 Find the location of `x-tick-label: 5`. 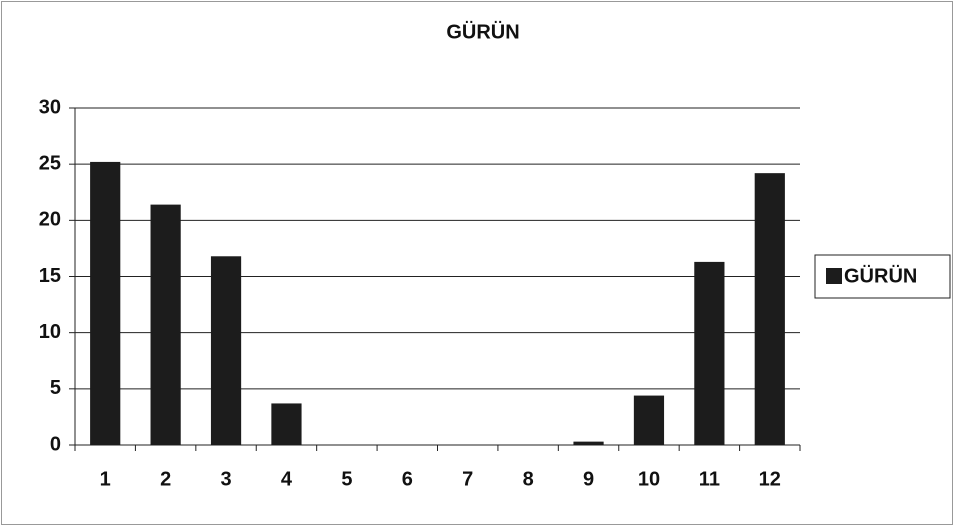

x-tick-label: 5 is located at coordinates (346, 479).